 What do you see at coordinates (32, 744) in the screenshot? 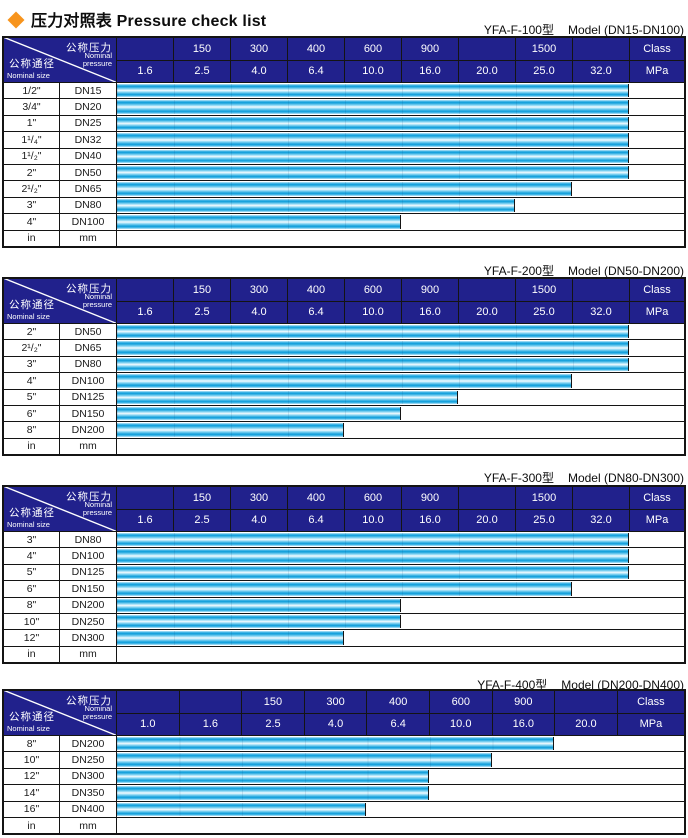
I see `size-cell: 8"` at bounding box center [32, 744].